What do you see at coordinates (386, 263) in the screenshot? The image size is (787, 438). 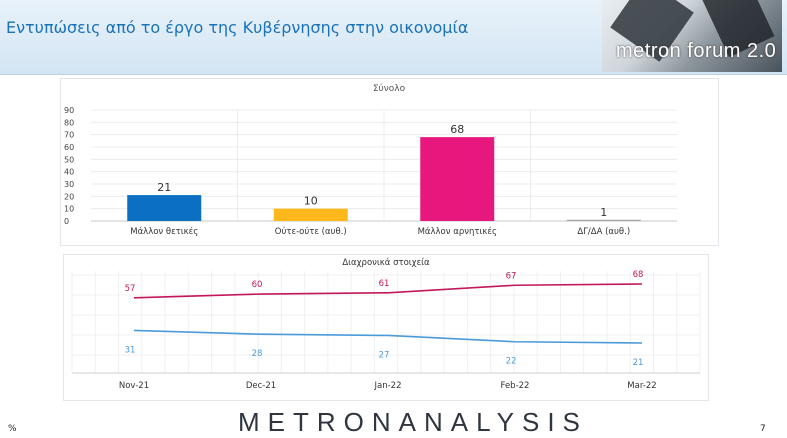 I see `line-chart-title: Διαχρονικά στοιχεία` at bounding box center [386, 263].